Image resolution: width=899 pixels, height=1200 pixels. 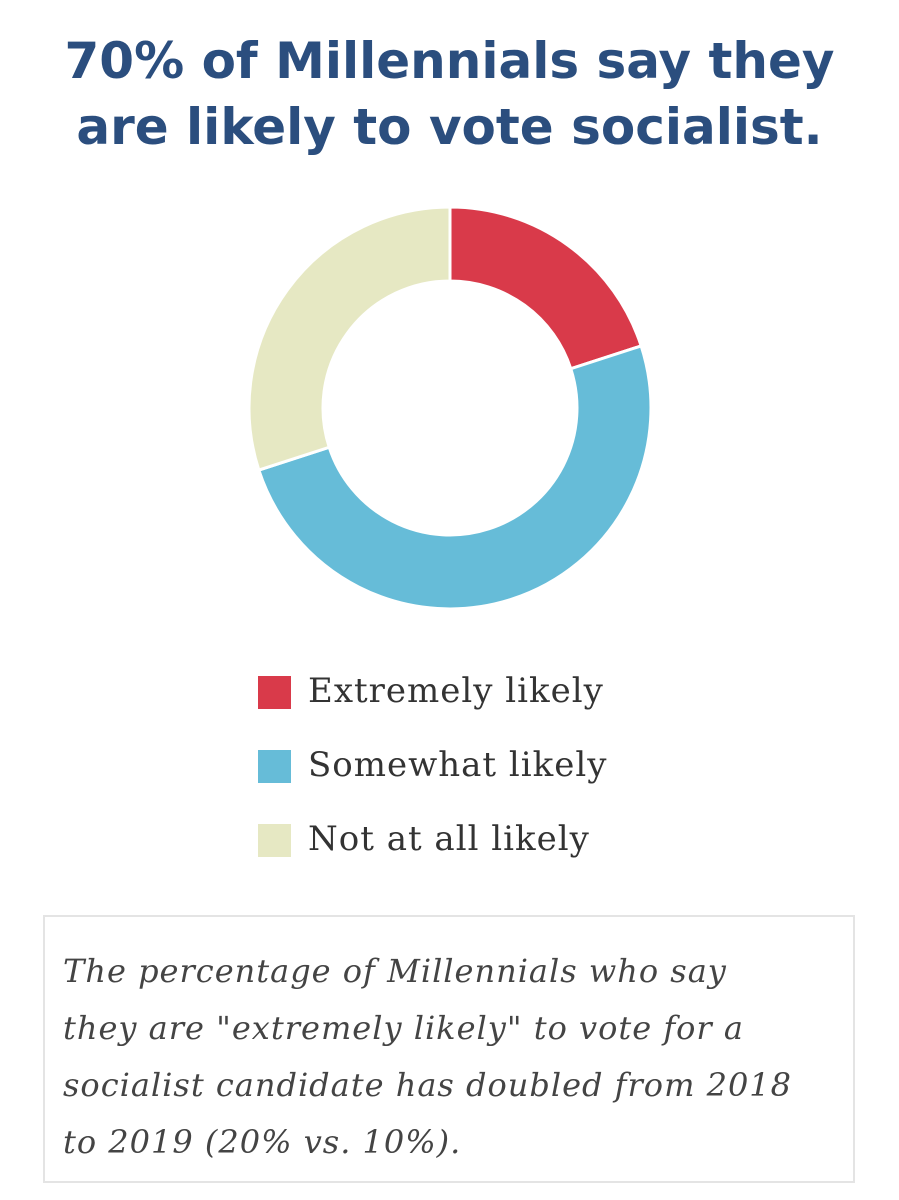 What do you see at coordinates (454, 477) in the screenshot?
I see `donut-slice-somewhat-likely` at bounding box center [454, 477].